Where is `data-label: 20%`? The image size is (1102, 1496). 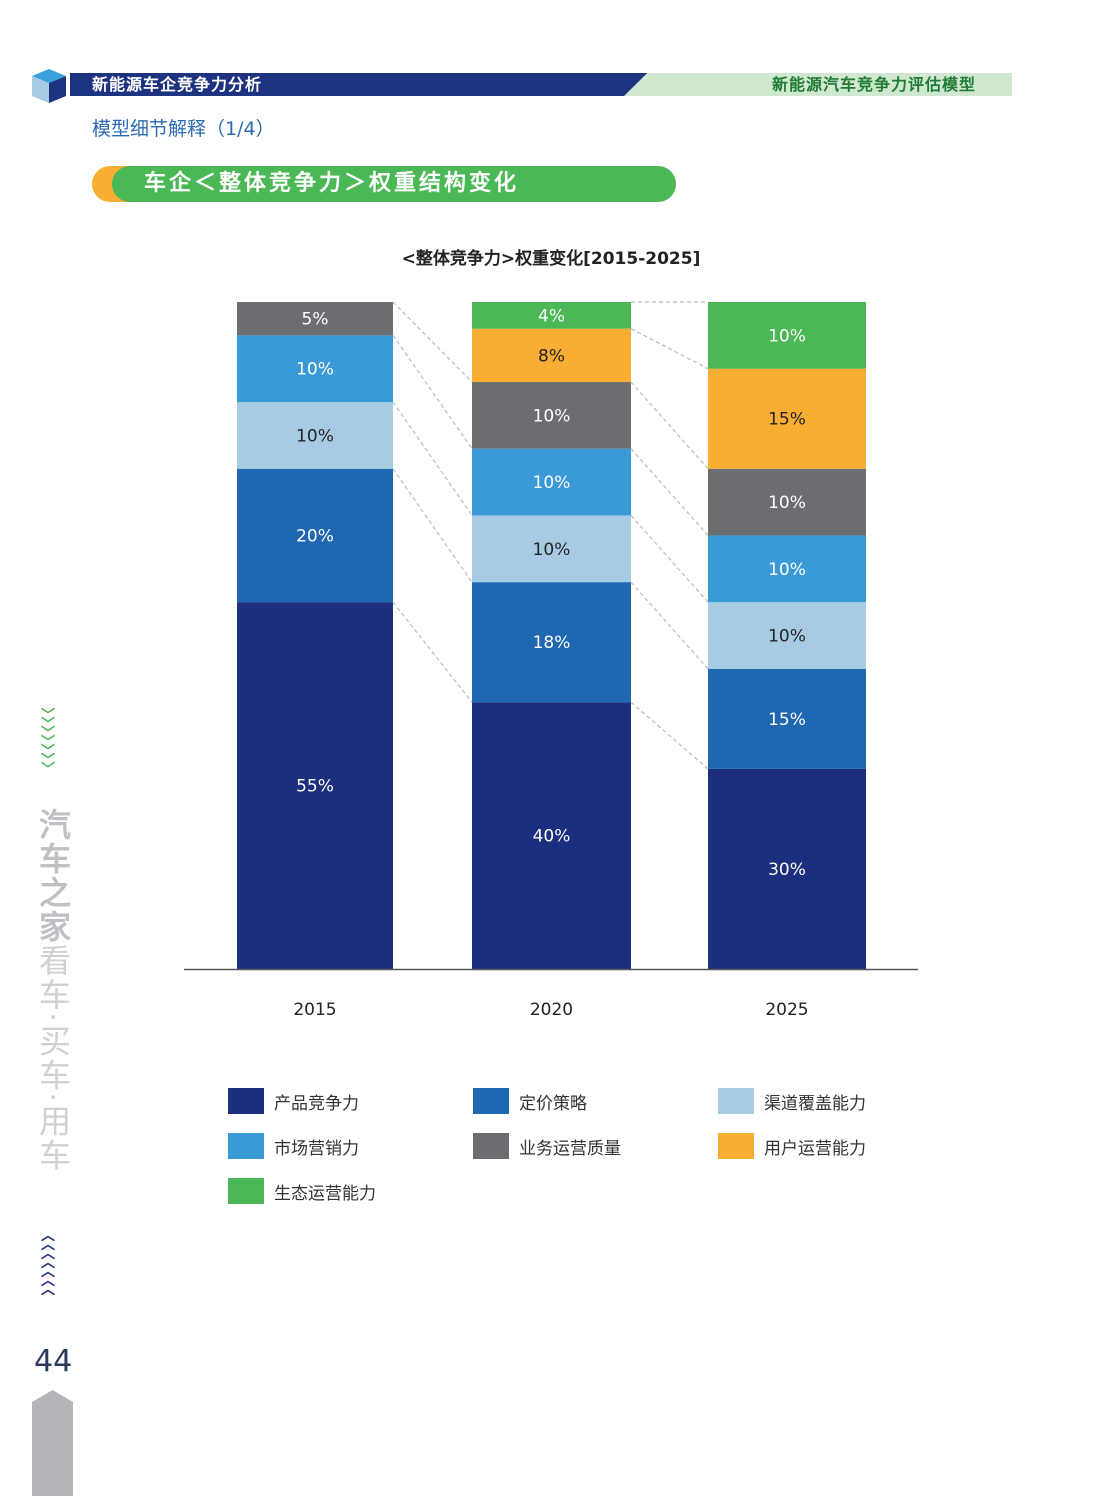 data-label: 20% is located at coordinates (315, 536).